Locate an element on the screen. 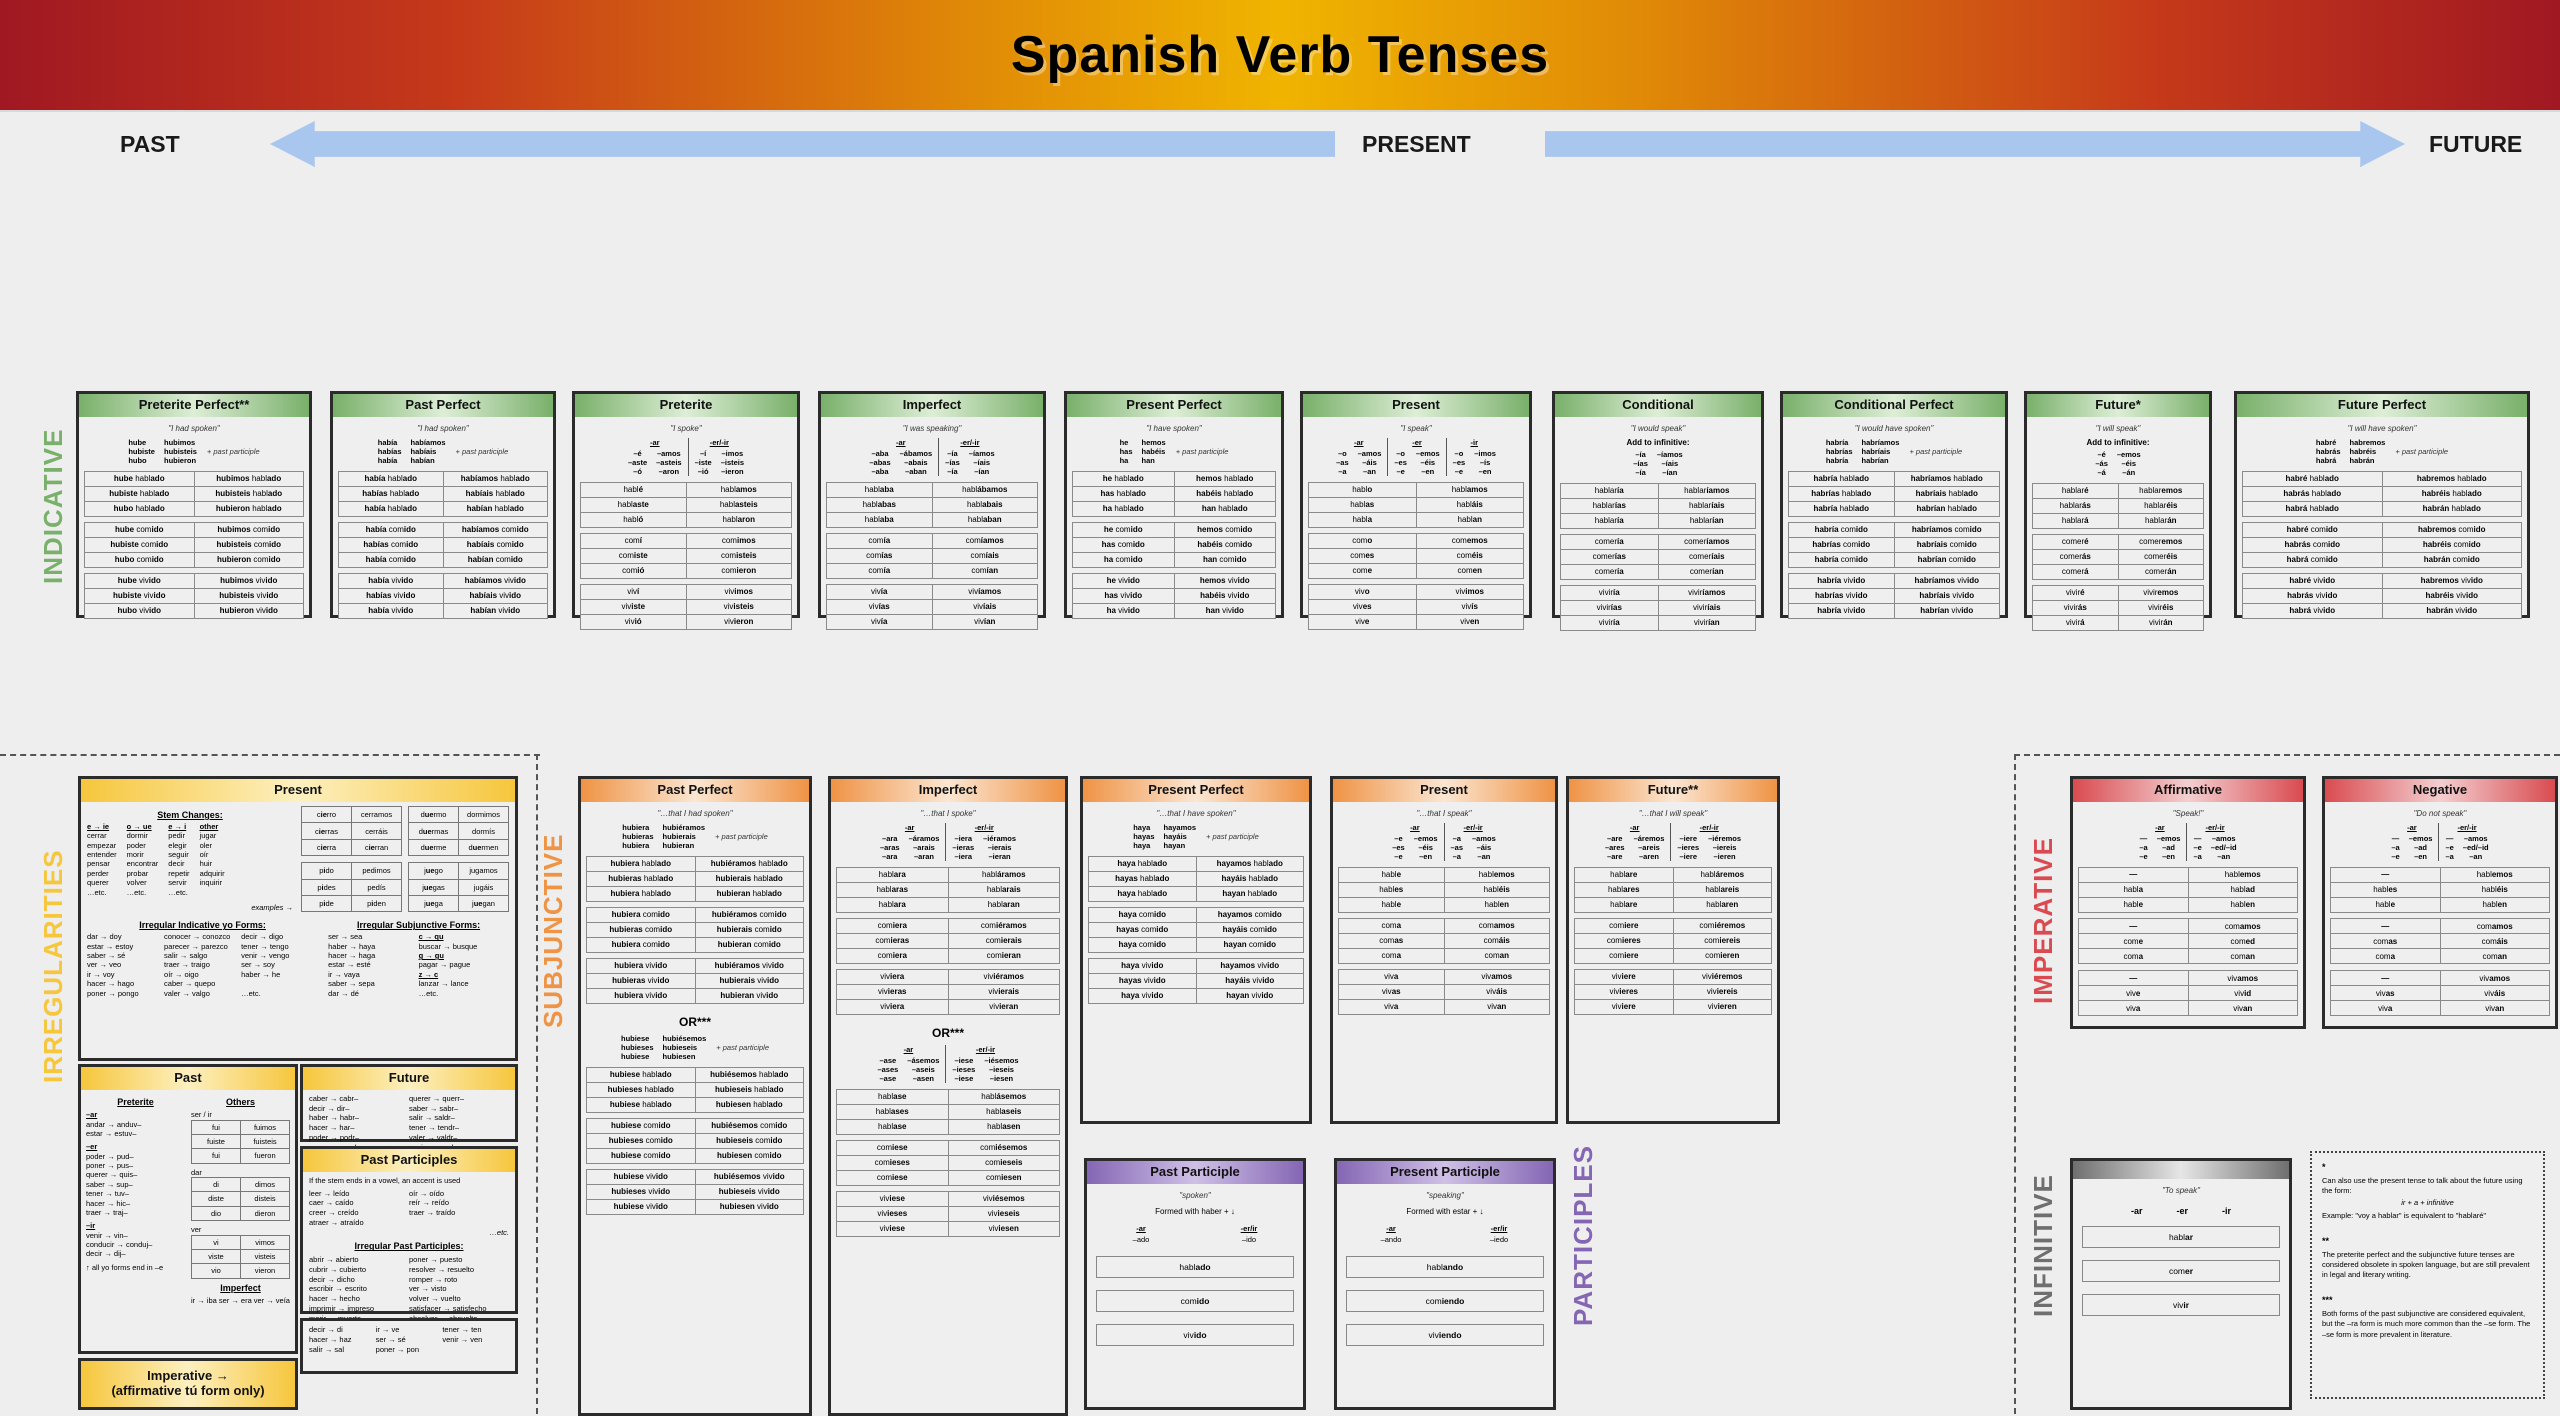 The height and width of the screenshot is (1416, 2560). table-row: vivió vivieron is located at coordinates (686, 621).